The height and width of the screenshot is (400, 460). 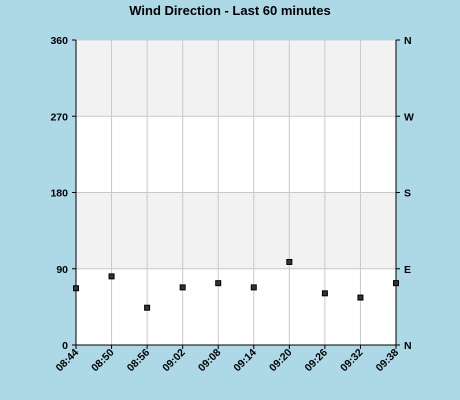 I want to click on x-tick-label: 09:20, so click(x=281, y=361).